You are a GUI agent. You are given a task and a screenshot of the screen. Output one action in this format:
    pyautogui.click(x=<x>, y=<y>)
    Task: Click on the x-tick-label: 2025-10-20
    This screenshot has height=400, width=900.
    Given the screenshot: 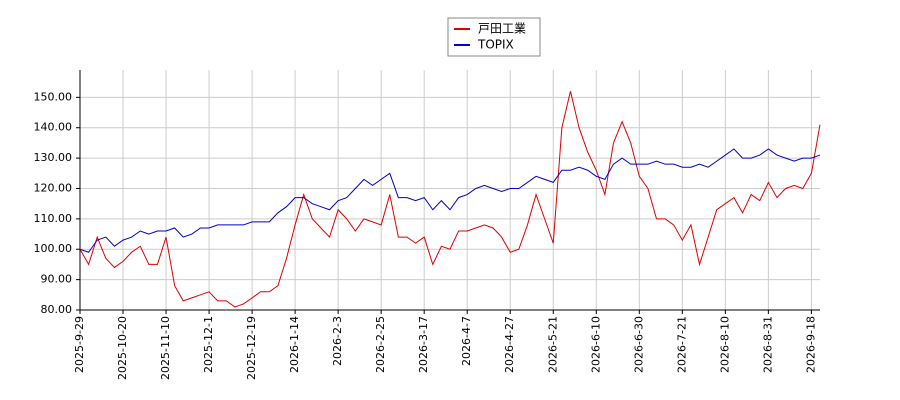 What is the action you would take?
    pyautogui.click(x=122, y=348)
    